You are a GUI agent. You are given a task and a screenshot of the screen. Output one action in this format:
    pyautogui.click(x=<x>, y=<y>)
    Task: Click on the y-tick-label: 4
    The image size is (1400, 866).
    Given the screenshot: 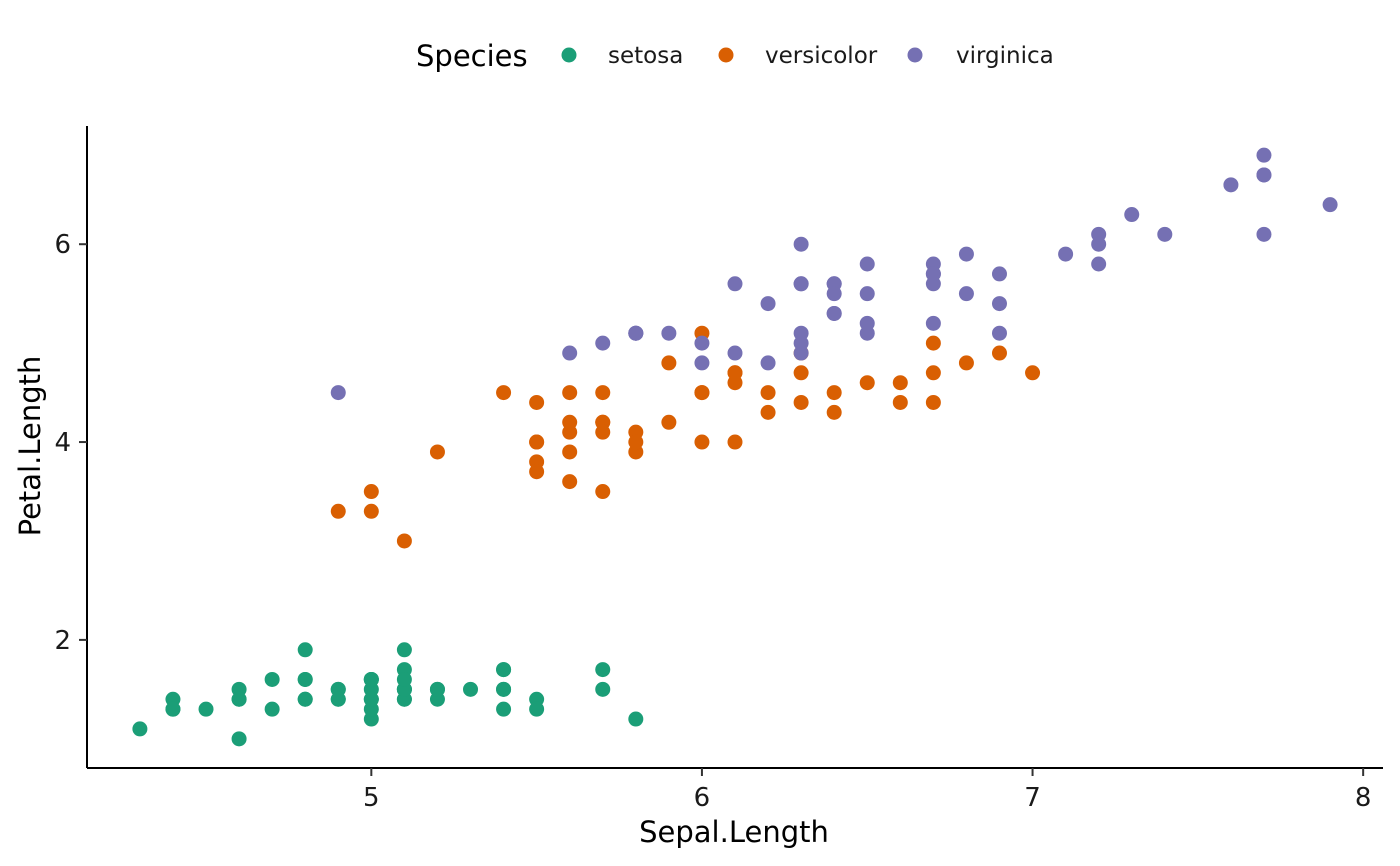 What is the action you would take?
    pyautogui.click(x=62, y=443)
    